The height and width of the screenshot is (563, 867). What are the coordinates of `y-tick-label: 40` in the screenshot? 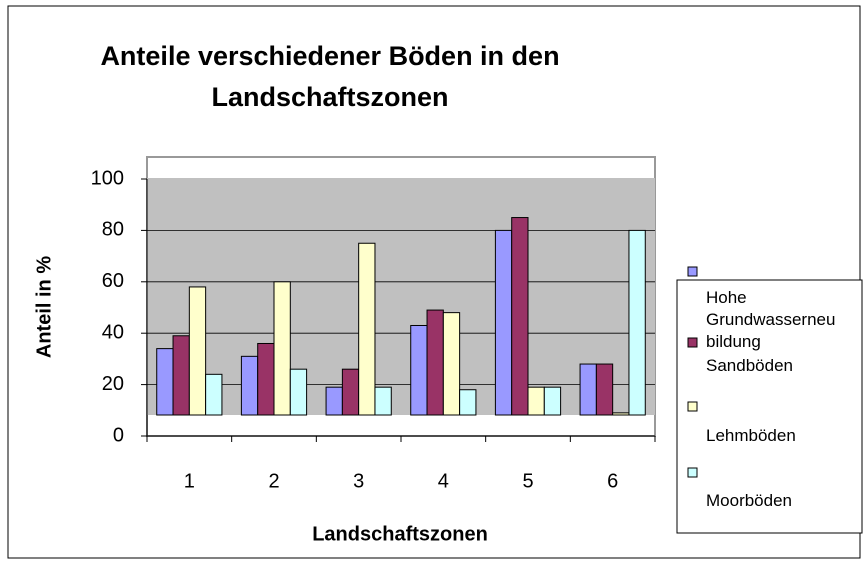 It's located at (113, 332).